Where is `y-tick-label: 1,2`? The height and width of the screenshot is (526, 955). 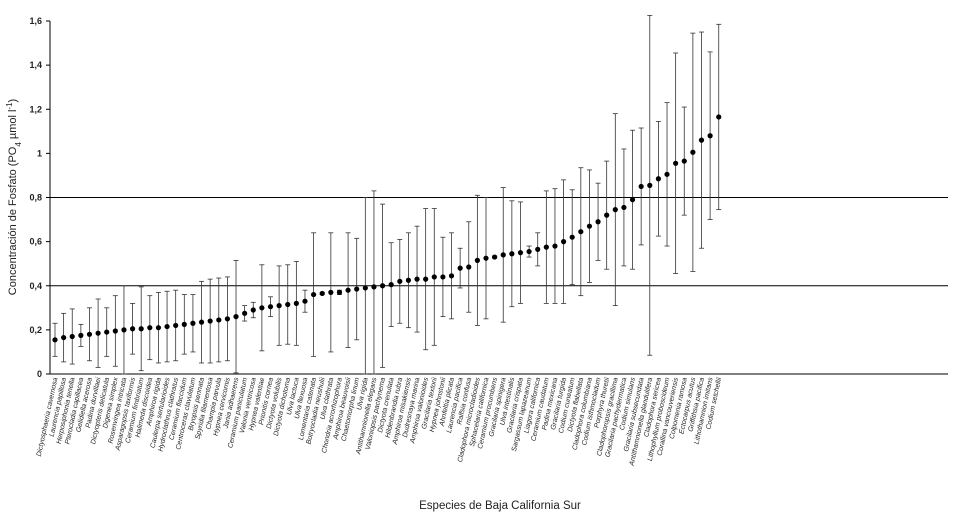
y-tick-label: 1,2 is located at coordinates (35, 109).